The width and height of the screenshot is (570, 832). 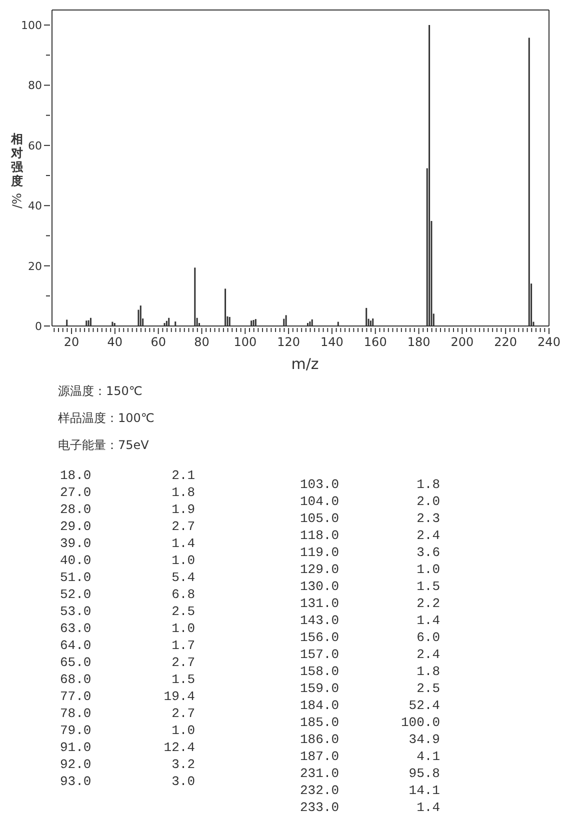 I want to click on y-tick-label: 80, so click(x=35, y=85).